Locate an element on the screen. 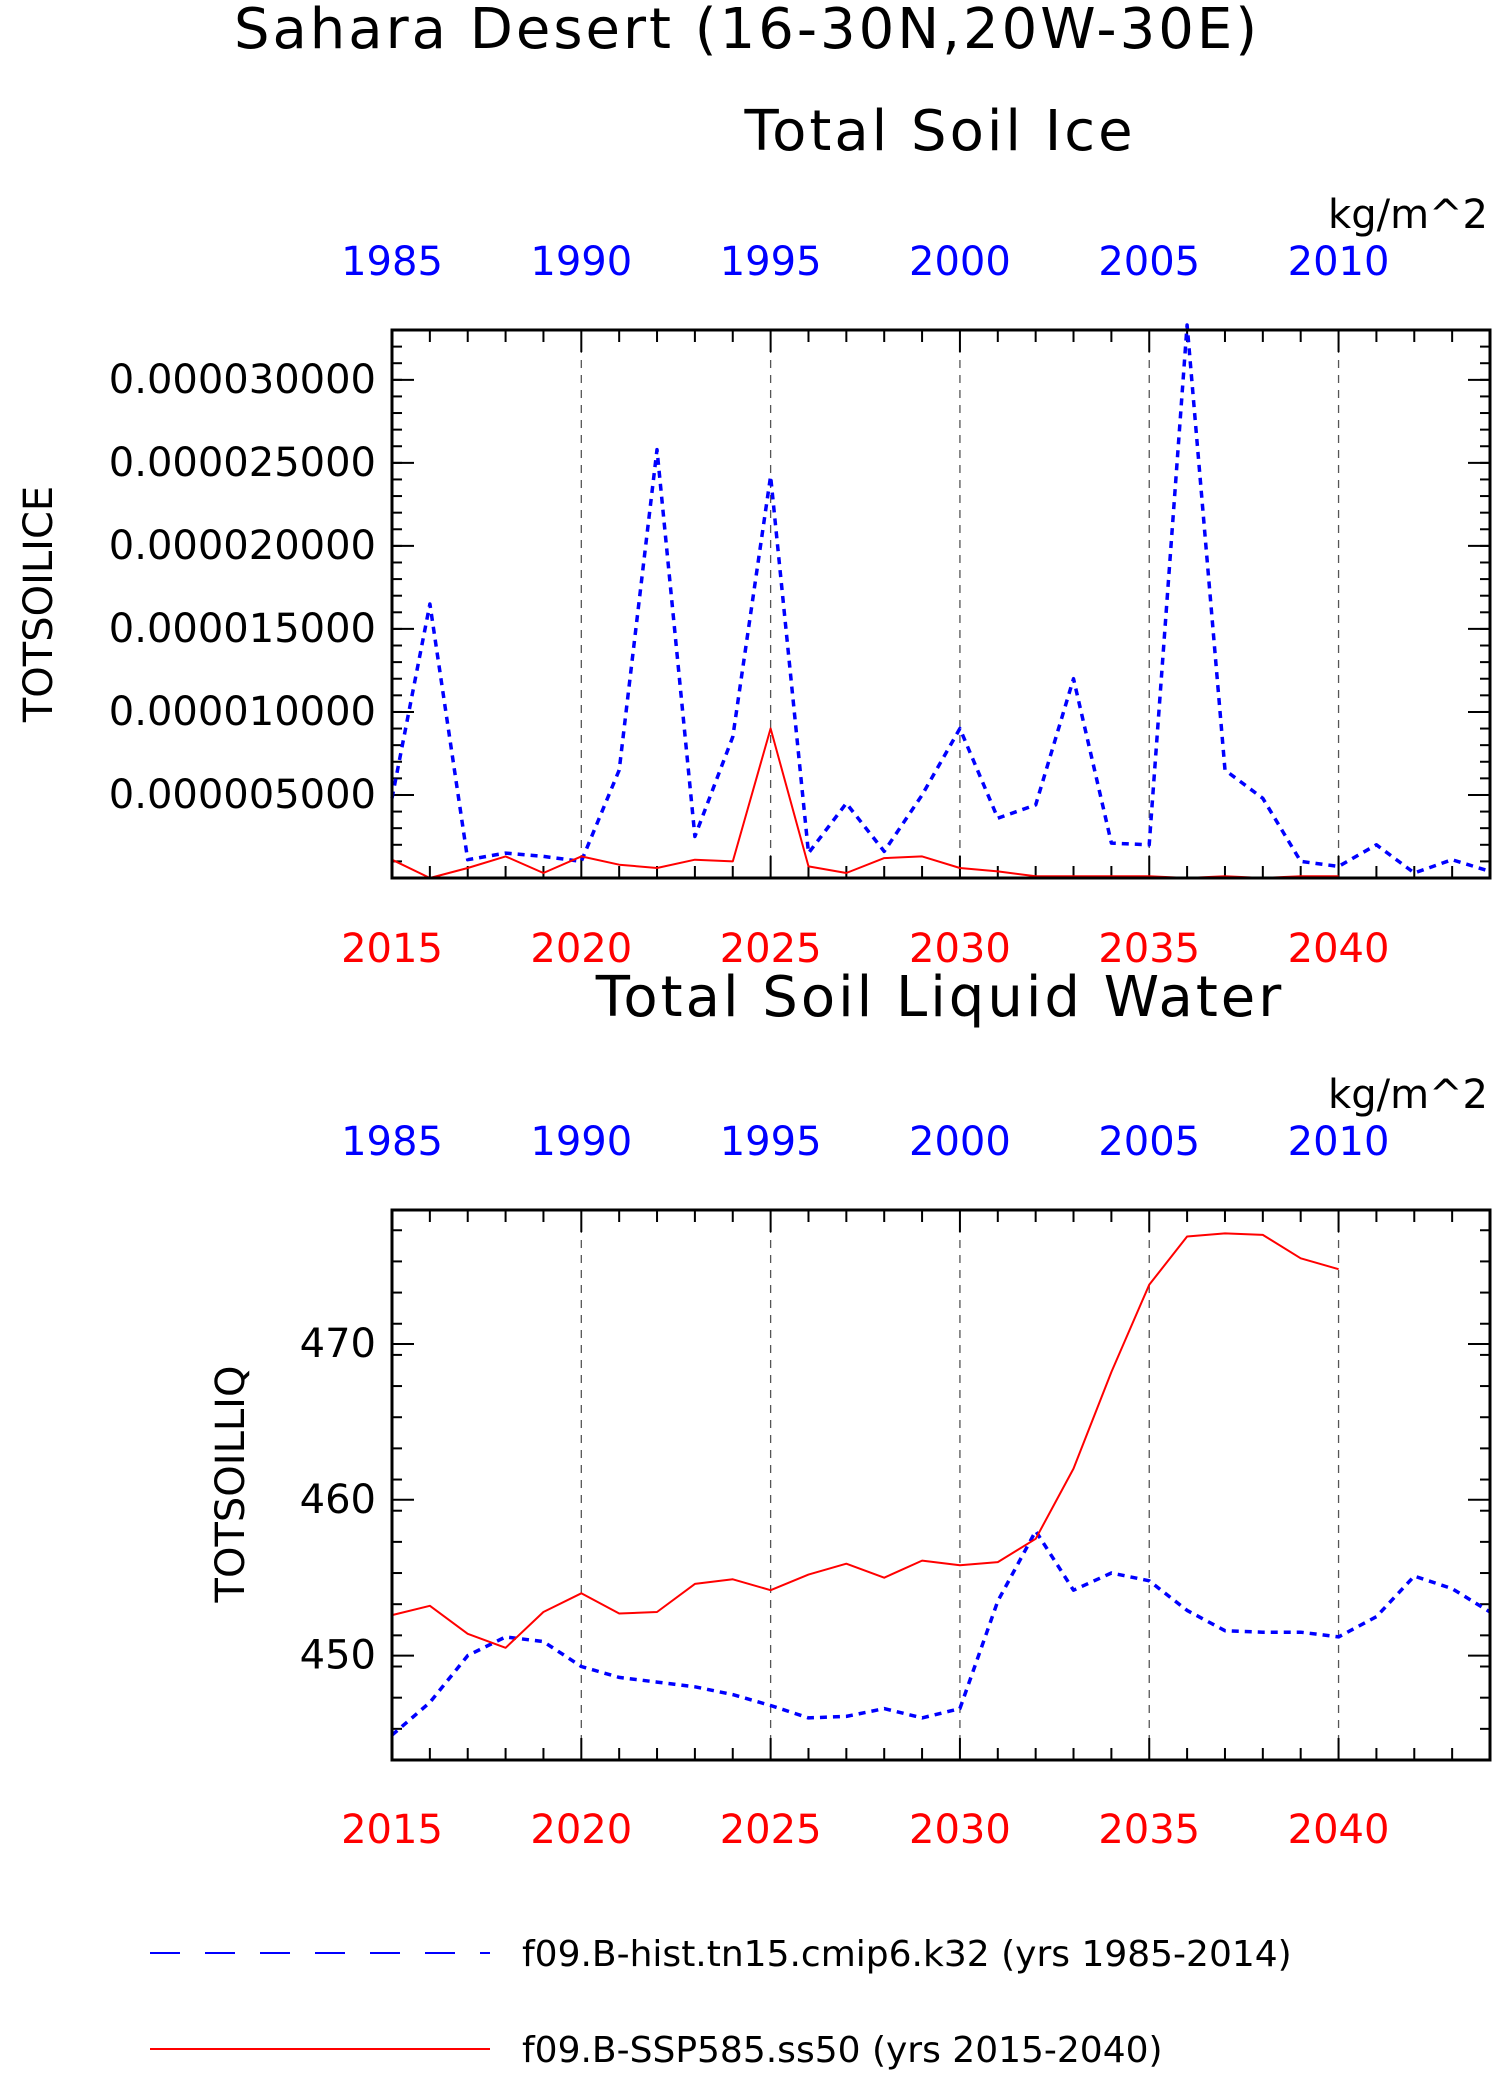 The image size is (1492, 2074). y-tick-label: 450 is located at coordinates (338, 1656).